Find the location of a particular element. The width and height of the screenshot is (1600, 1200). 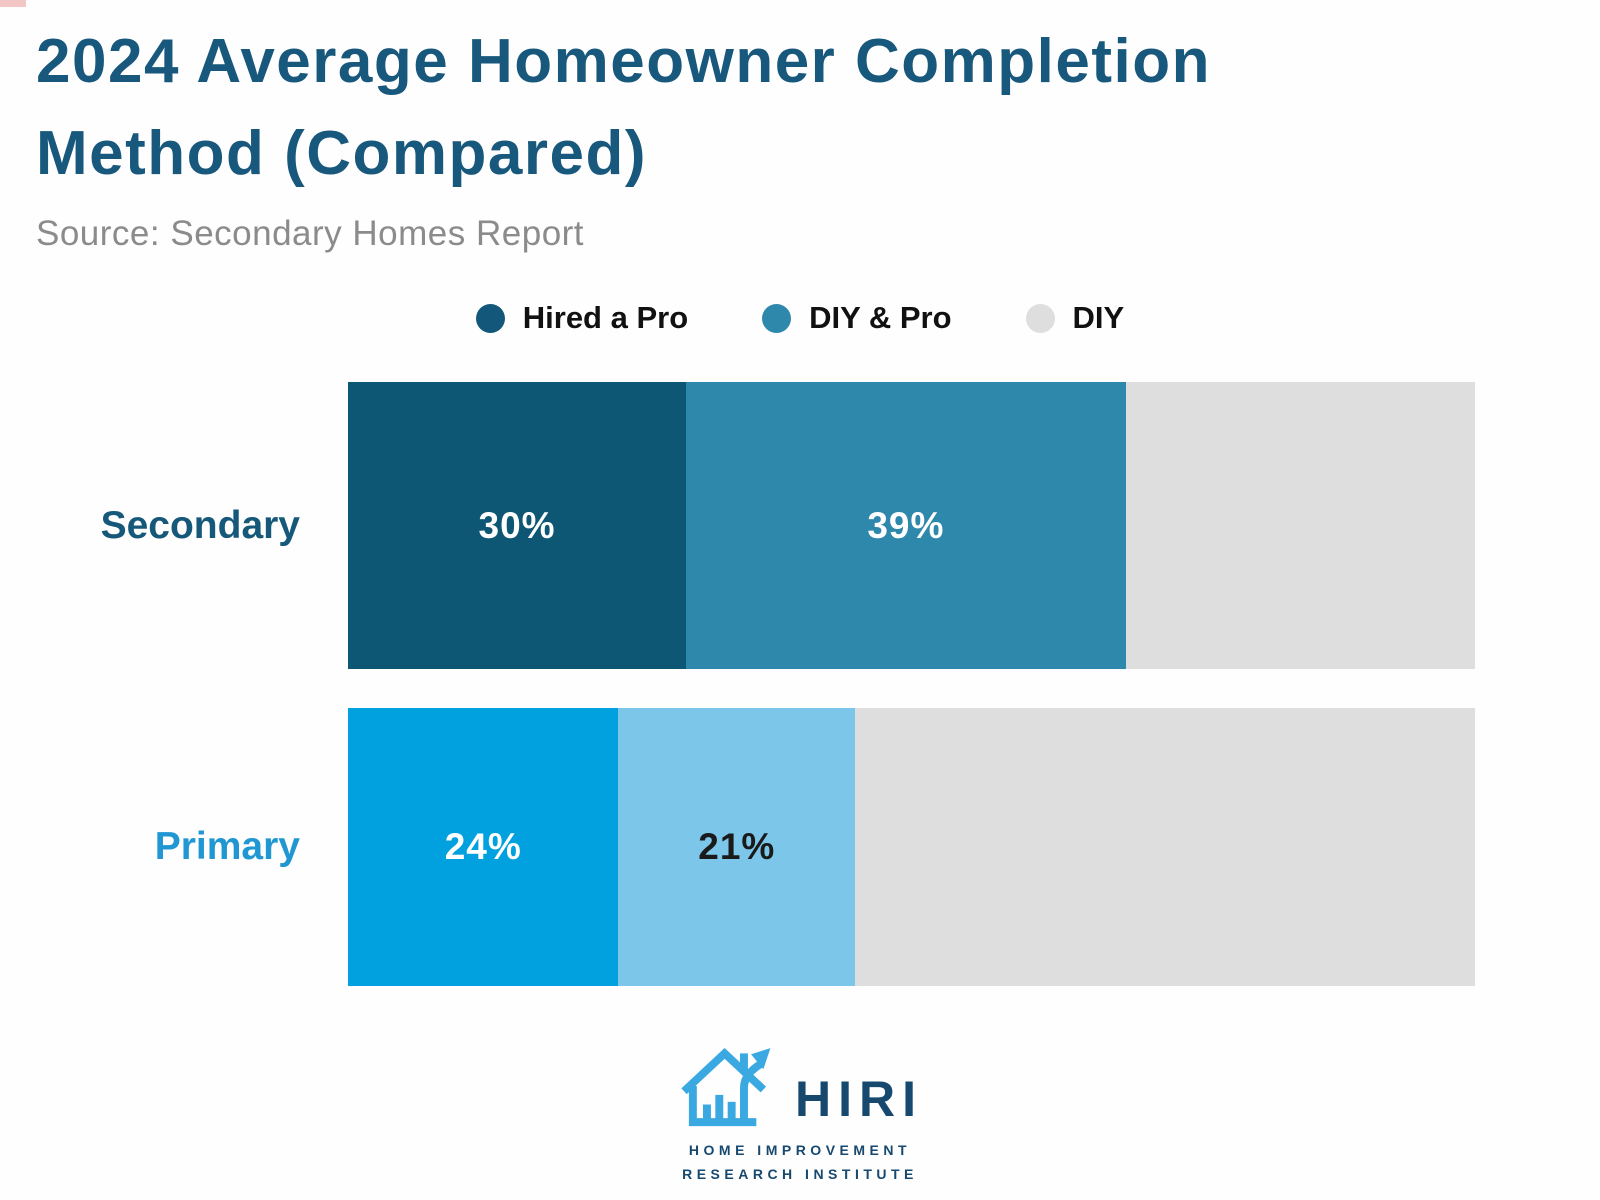

house-wall-floor is located at coordinates (722, 1106).